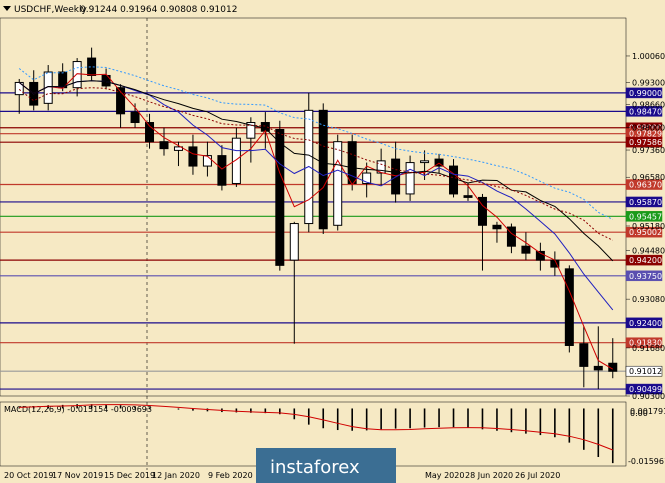 Image resolution: width=665 pixels, height=483 pixels. Describe the element at coordinates (489, 475) in the screenshot. I see `x-tick-label: 28 Jun 2020` at that location.